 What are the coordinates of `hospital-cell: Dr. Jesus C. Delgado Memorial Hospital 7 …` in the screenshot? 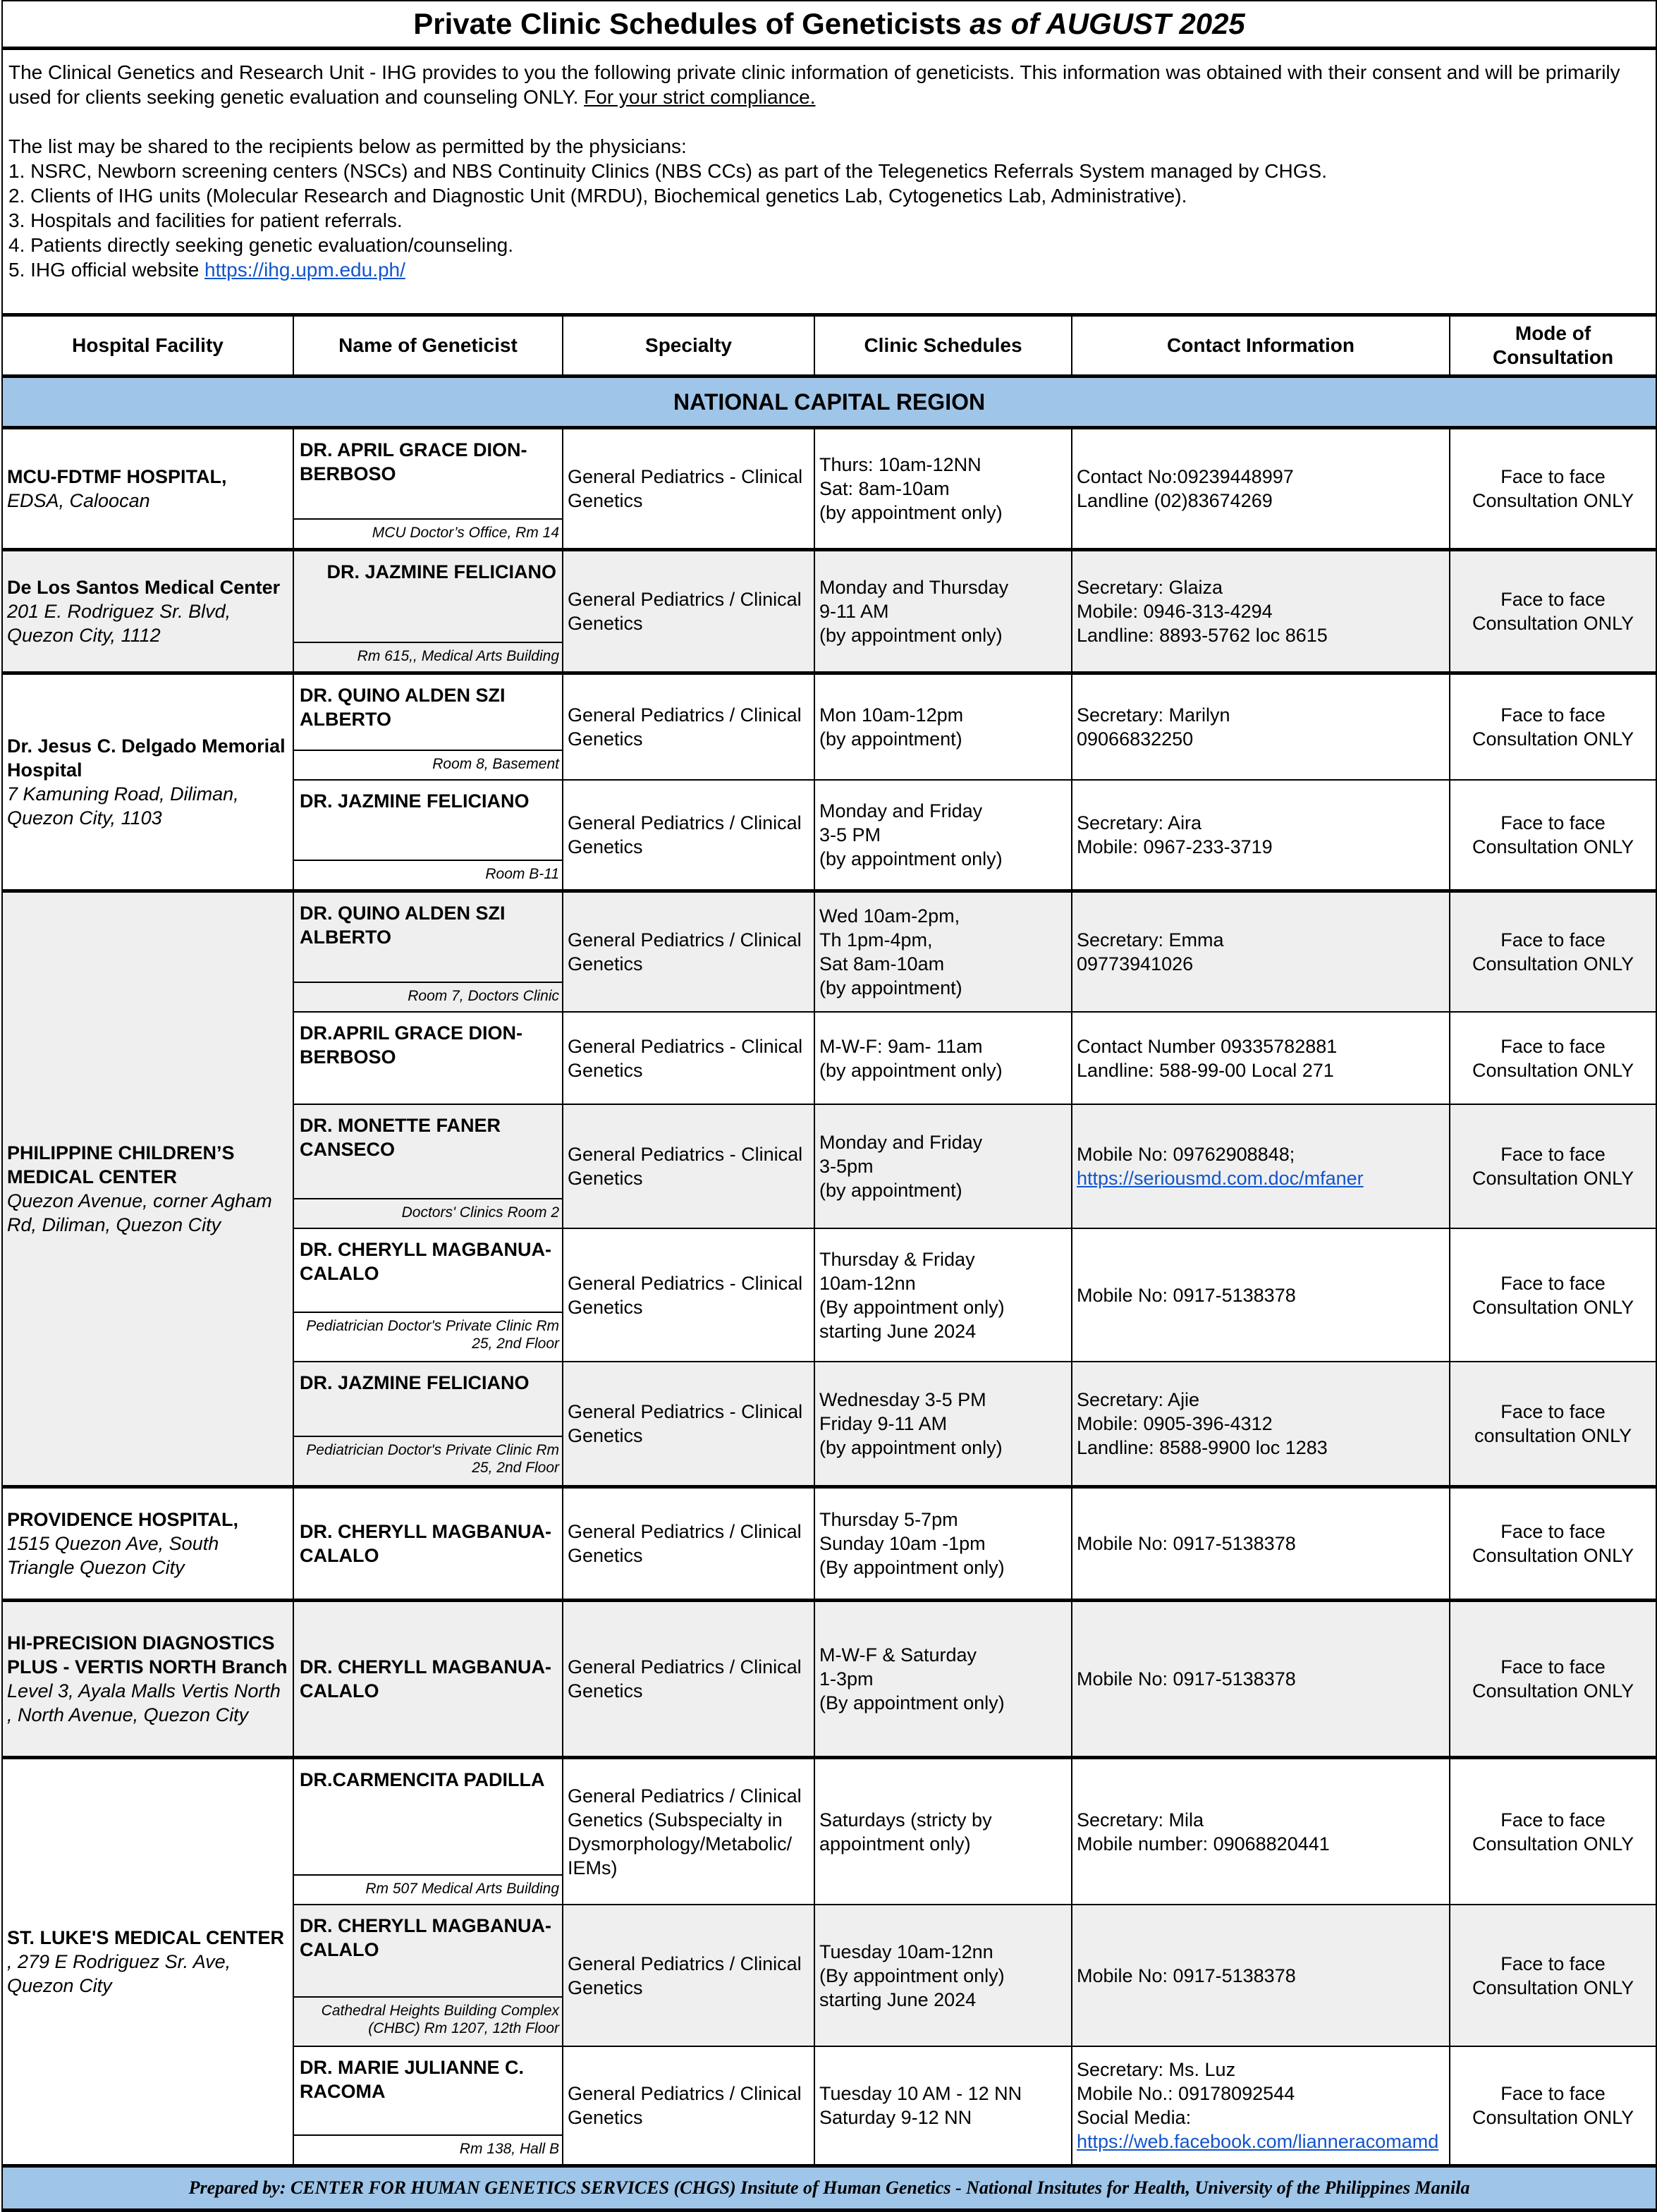 It's located at (147, 781).